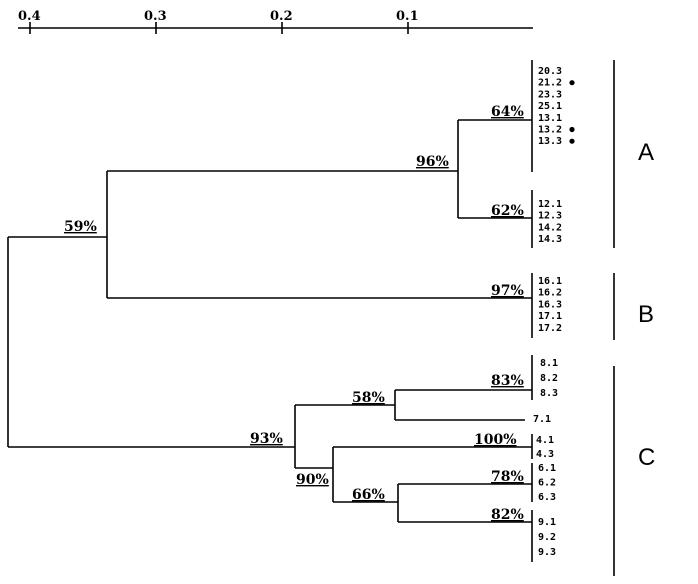  I want to click on group-label-c: C, so click(646, 457).